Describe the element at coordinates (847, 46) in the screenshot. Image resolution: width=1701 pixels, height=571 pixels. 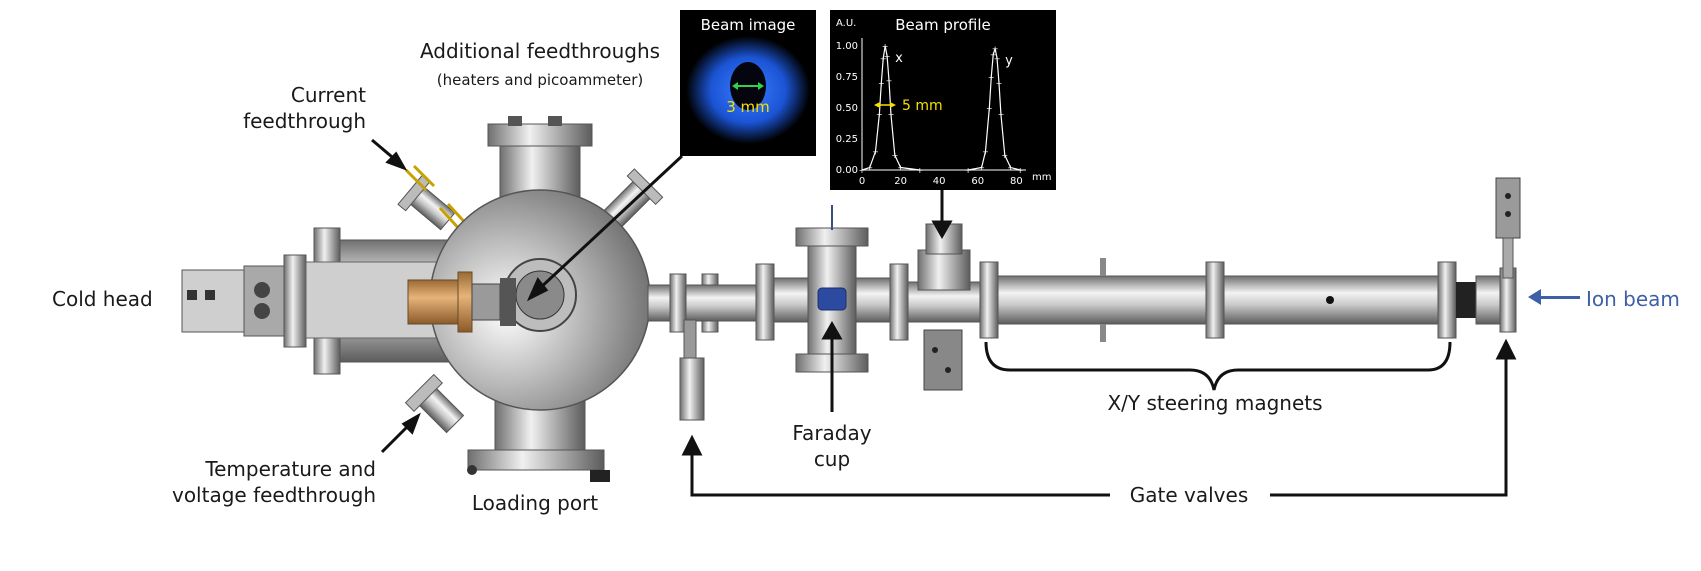
I see `y-tick-label: 1.00` at that location.